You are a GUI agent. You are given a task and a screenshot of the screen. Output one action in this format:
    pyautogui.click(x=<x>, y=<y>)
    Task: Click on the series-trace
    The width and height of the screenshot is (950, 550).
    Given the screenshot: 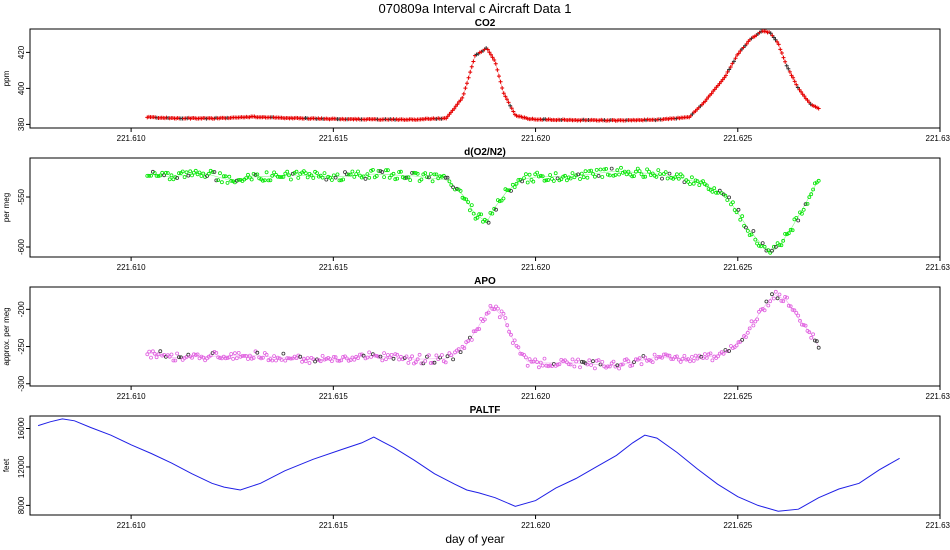 What is the action you would take?
    pyautogui.click(x=483, y=212)
    